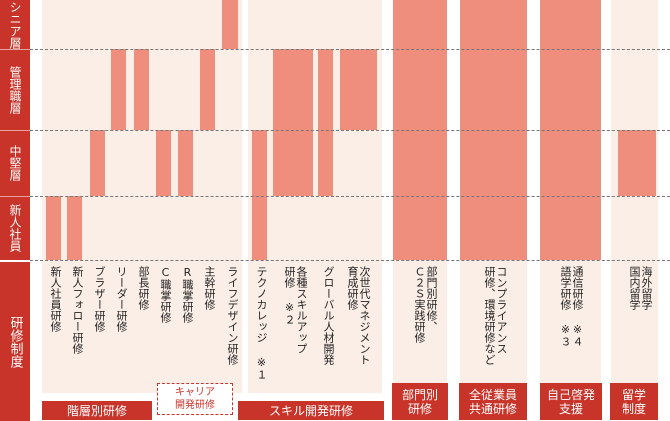 The height and width of the screenshot is (421, 670). What do you see at coordinates (420, 401) in the screenshot?
I see `category-label: 部門別 研修` at bounding box center [420, 401].